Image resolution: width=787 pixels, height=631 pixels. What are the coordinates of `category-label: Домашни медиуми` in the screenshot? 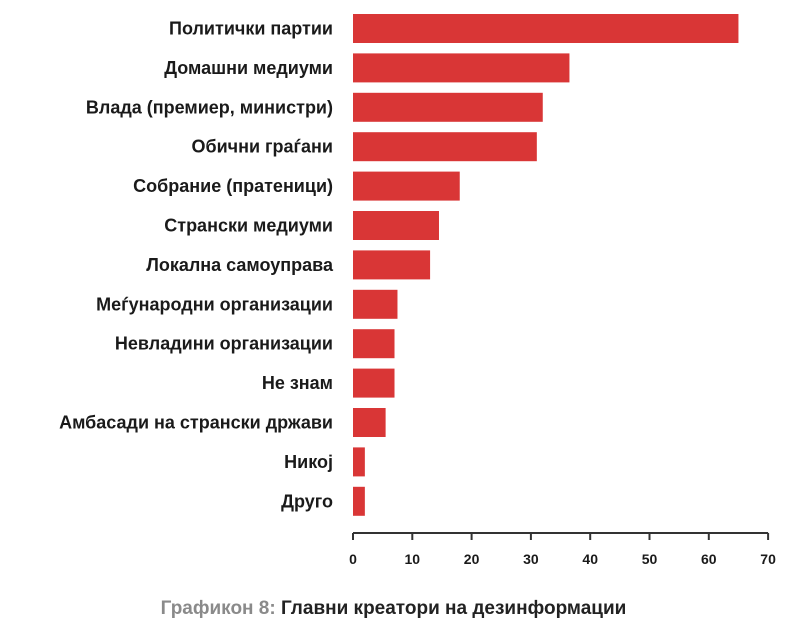 It's located at (248, 68).